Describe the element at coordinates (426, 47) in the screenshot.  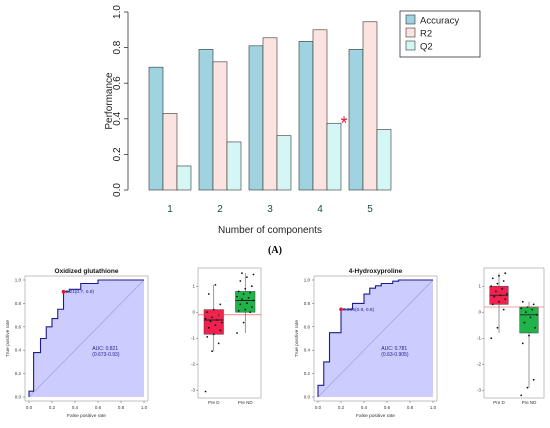
I see `legend-label-q2: Q2` at that location.